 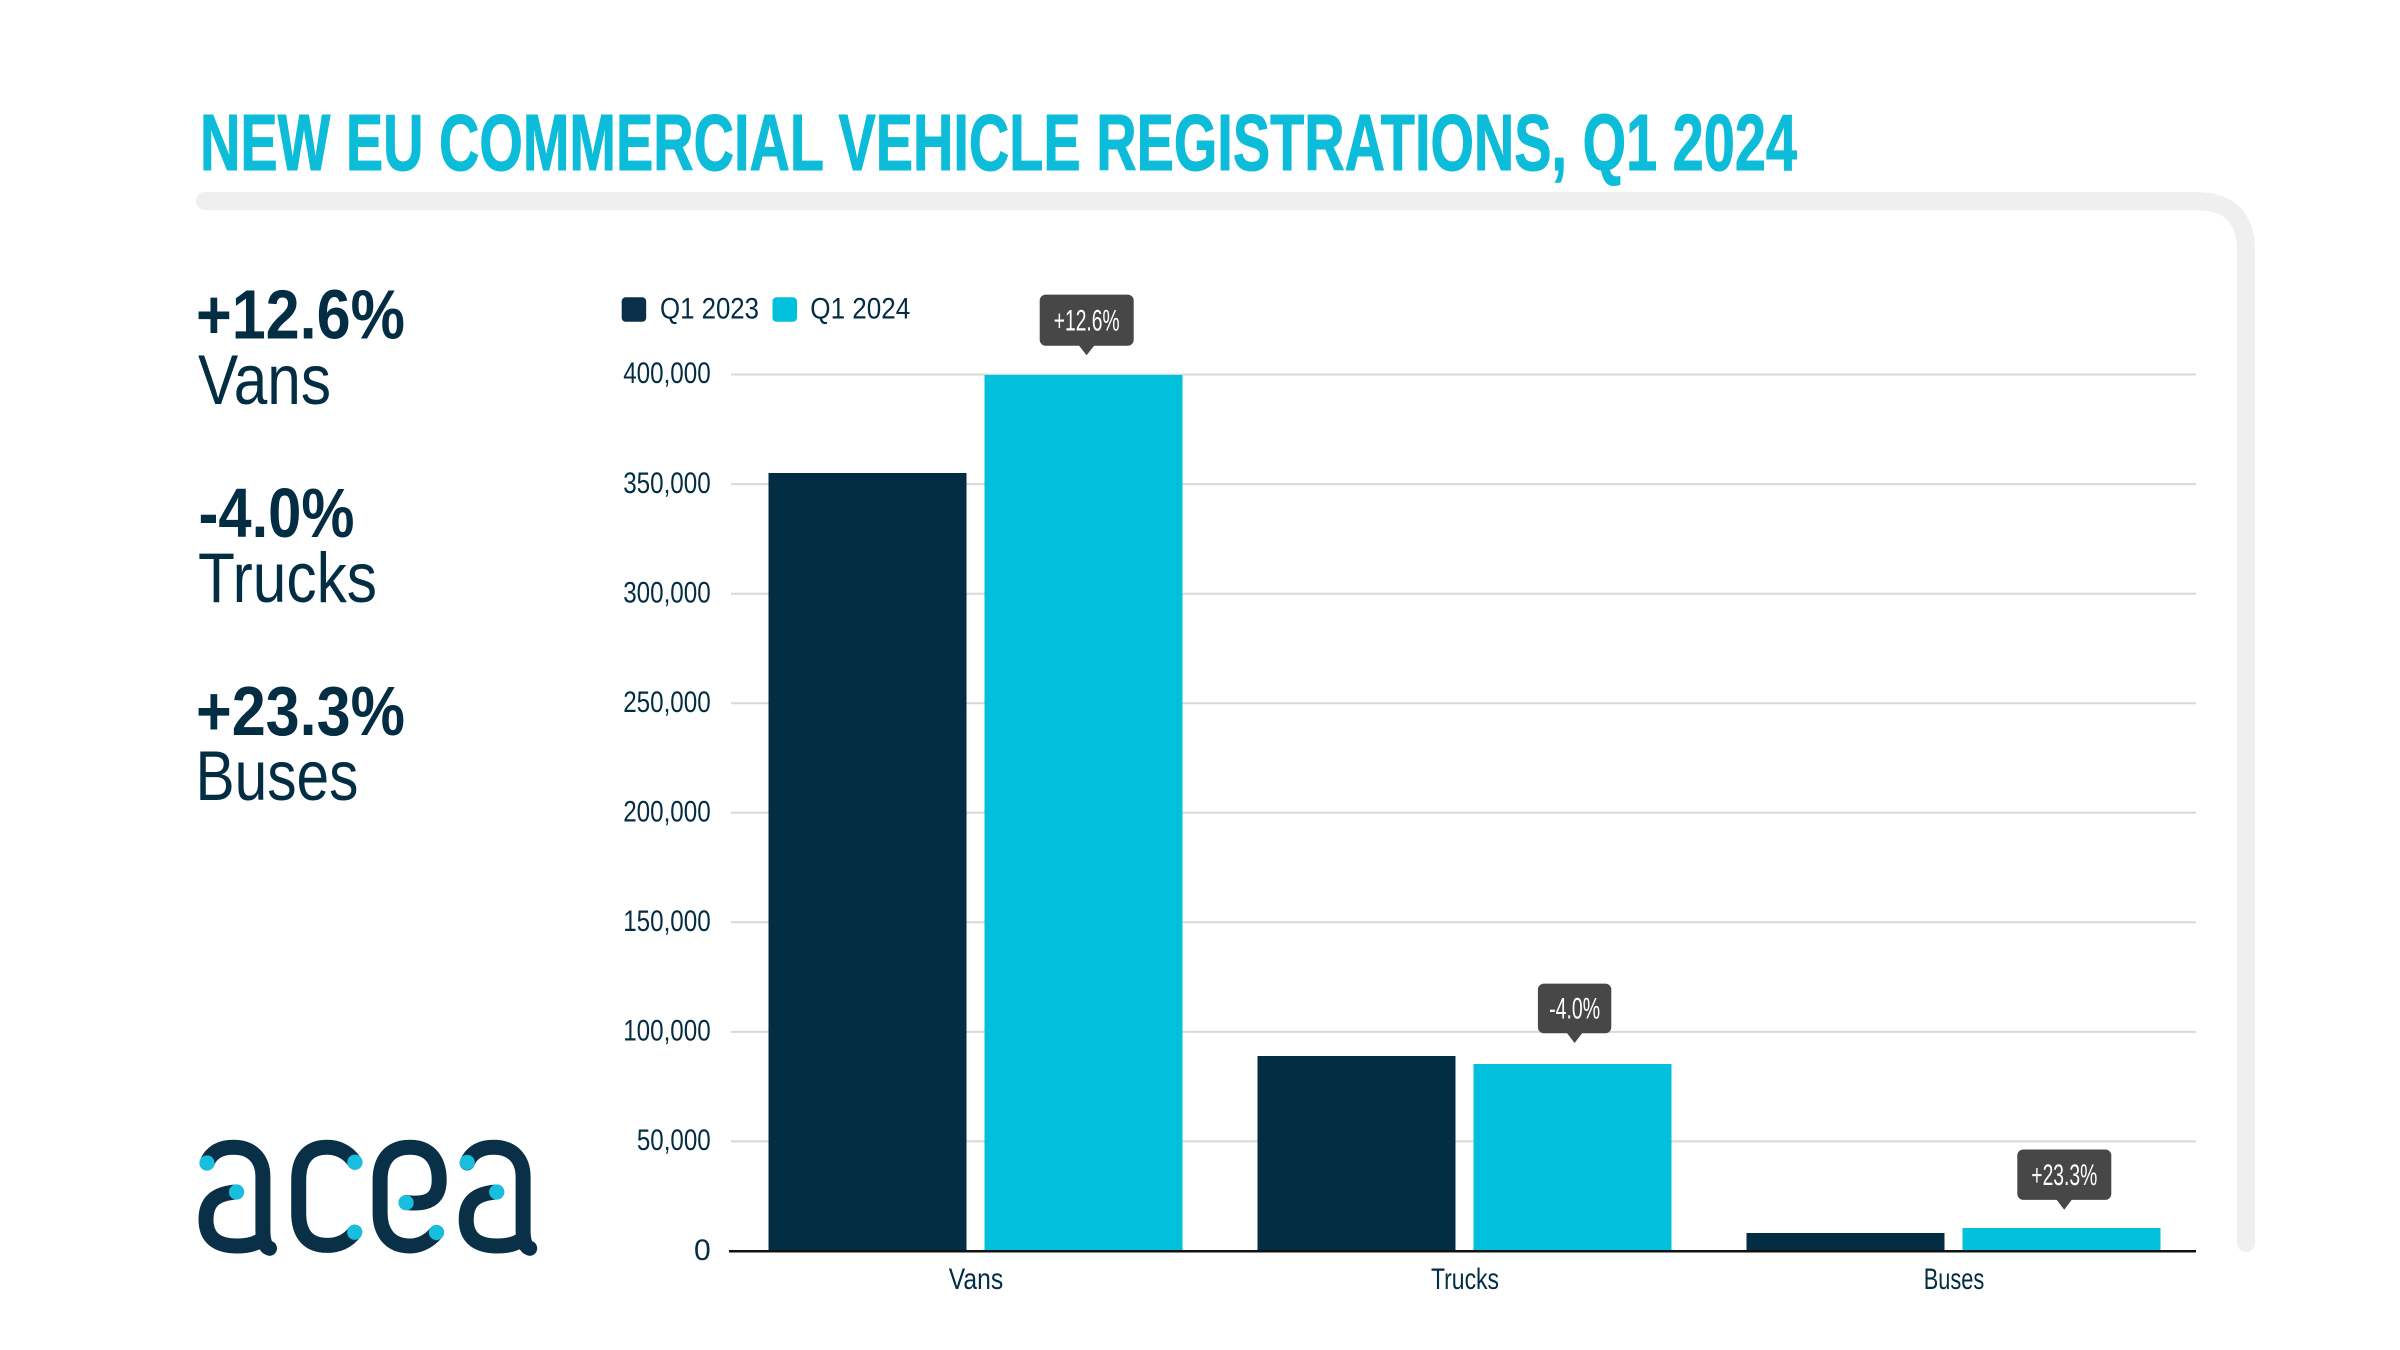 I want to click on svg-text: 300,000, so click(x=667, y=592).